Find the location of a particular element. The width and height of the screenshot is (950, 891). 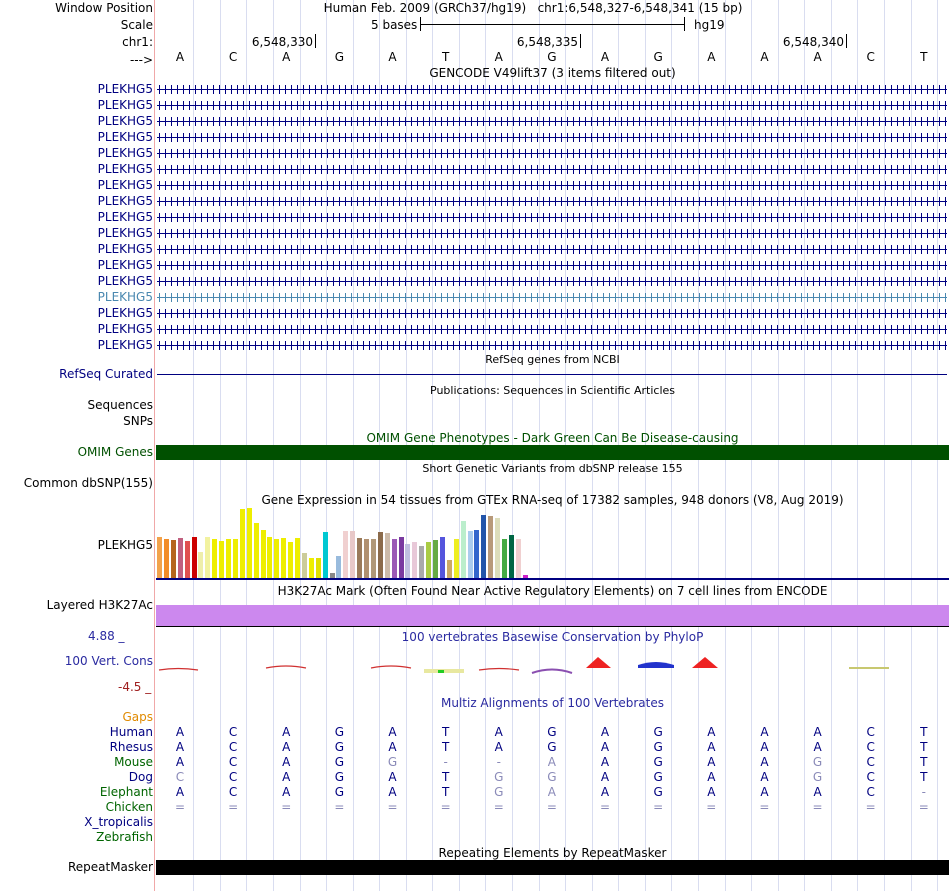

multiz-species-label: Rhesus is located at coordinates (131, 747).